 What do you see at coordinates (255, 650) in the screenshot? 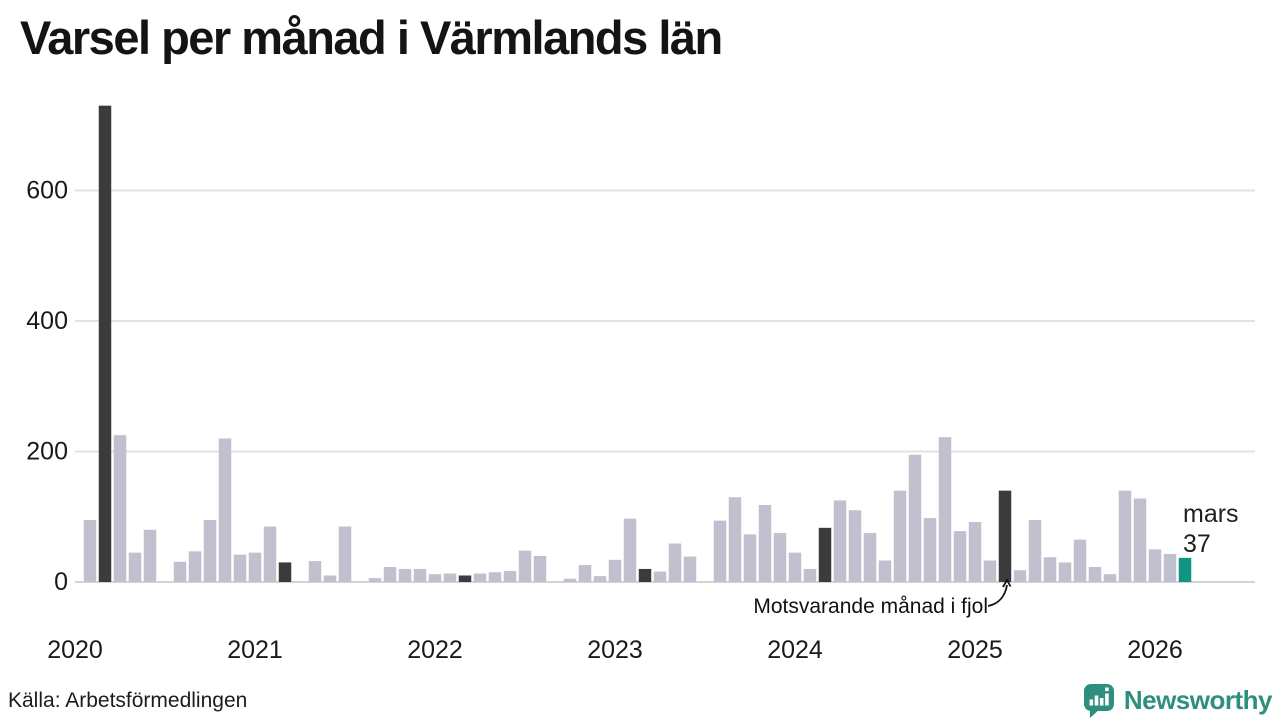
I see `x-tick-label-2021: 2021` at bounding box center [255, 650].